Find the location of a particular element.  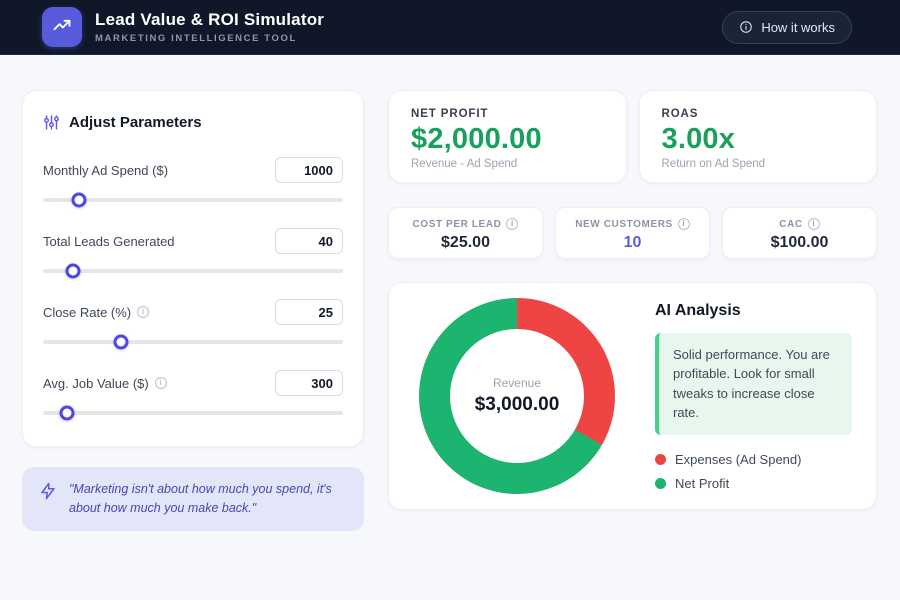

lightning-bolt-icon is located at coordinates (48, 491).